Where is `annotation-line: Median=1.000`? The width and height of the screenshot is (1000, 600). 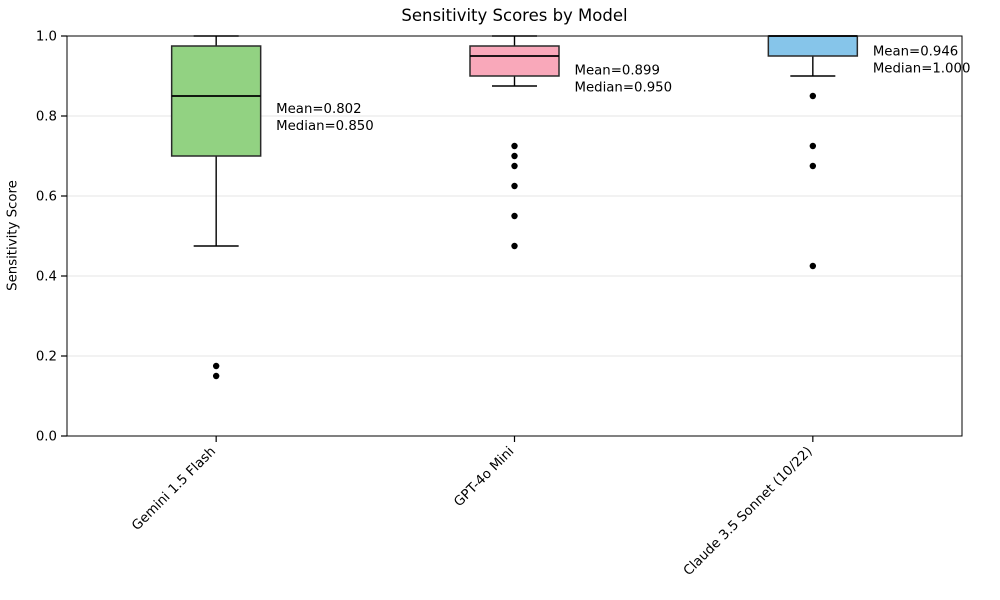
annotation-line: Median=1.000 is located at coordinates (922, 69).